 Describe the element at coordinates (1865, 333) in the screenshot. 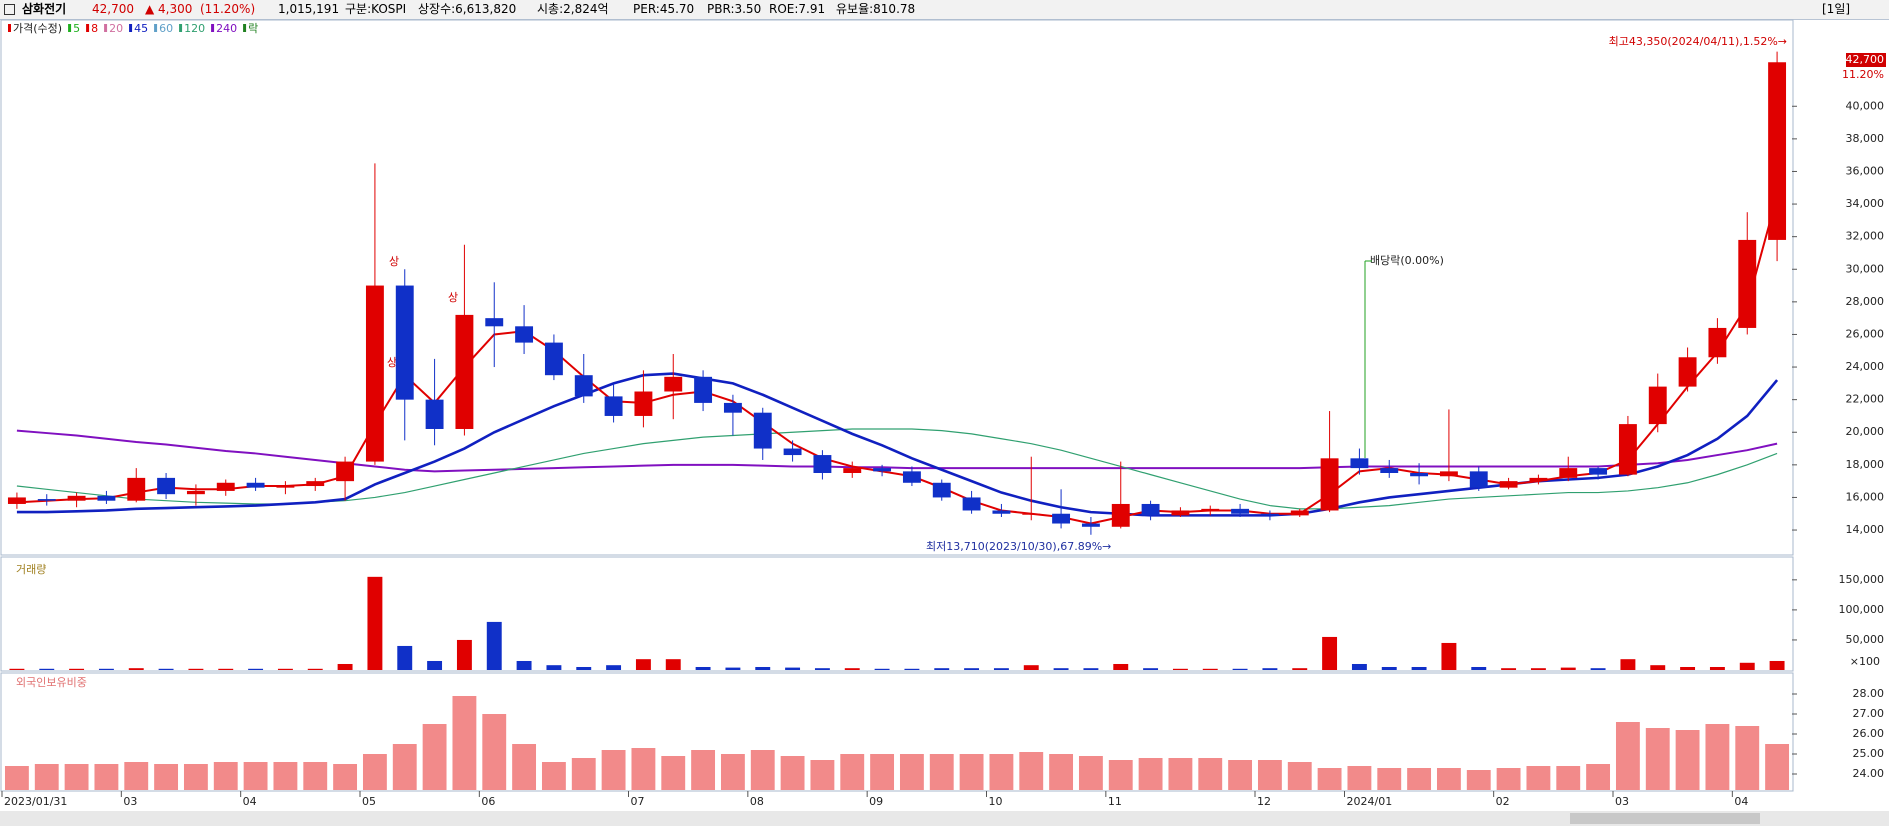

I see `y-tick-label: 26,000` at that location.